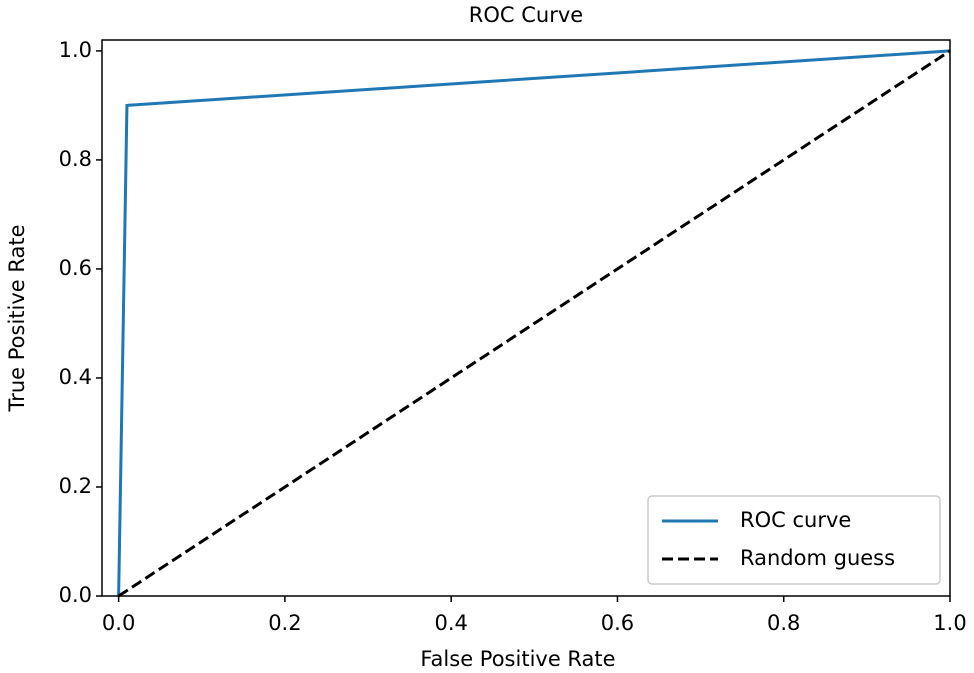 This screenshot has width=974, height=673. Describe the element at coordinates (795, 520) in the screenshot. I see `legend-label: ROC curve` at that location.